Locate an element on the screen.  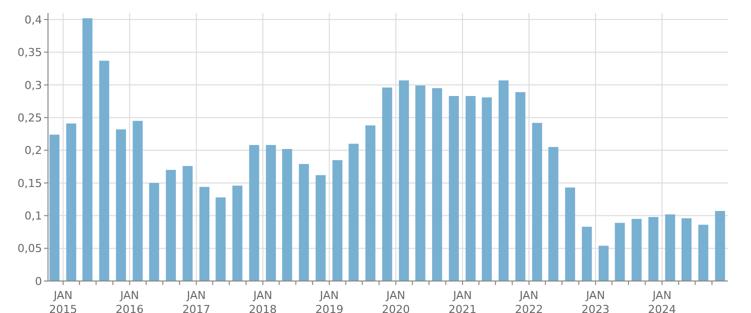
x-tick-label: JAN 2017 is located at coordinates (196, 301).